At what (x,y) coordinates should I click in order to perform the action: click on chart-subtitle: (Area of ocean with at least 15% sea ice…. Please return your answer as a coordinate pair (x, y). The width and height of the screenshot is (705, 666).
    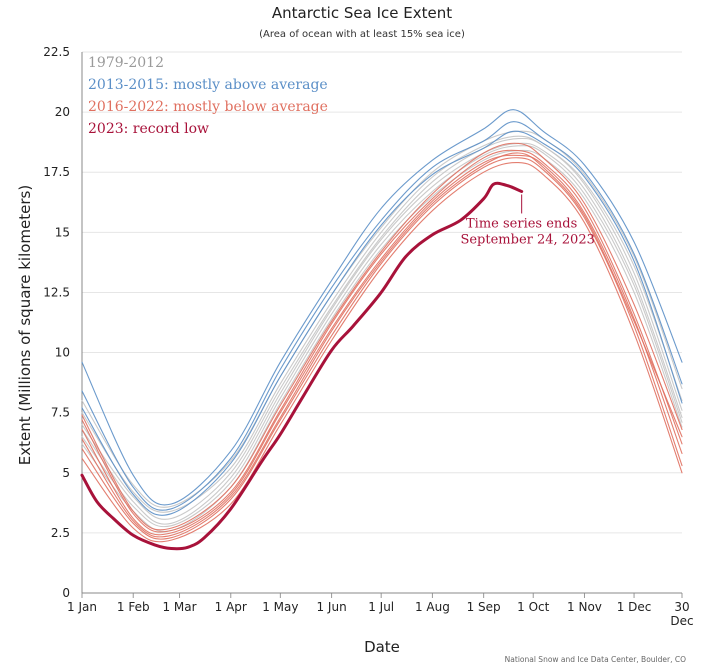
    Looking at the image, I should click on (362, 34).